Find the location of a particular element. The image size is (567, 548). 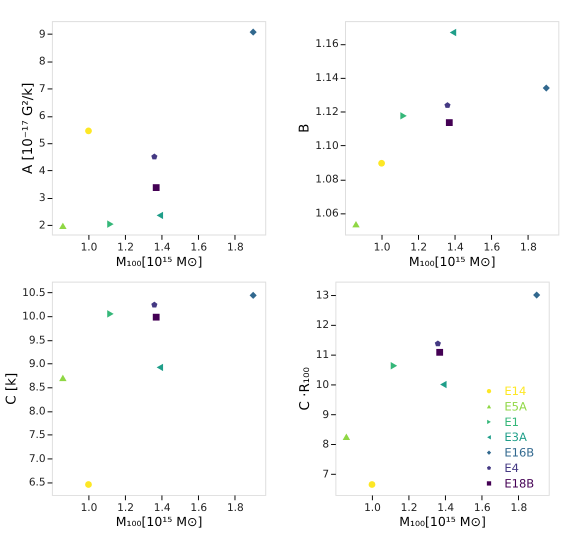

y-tick-label: 4 is located at coordinates (42, 170).